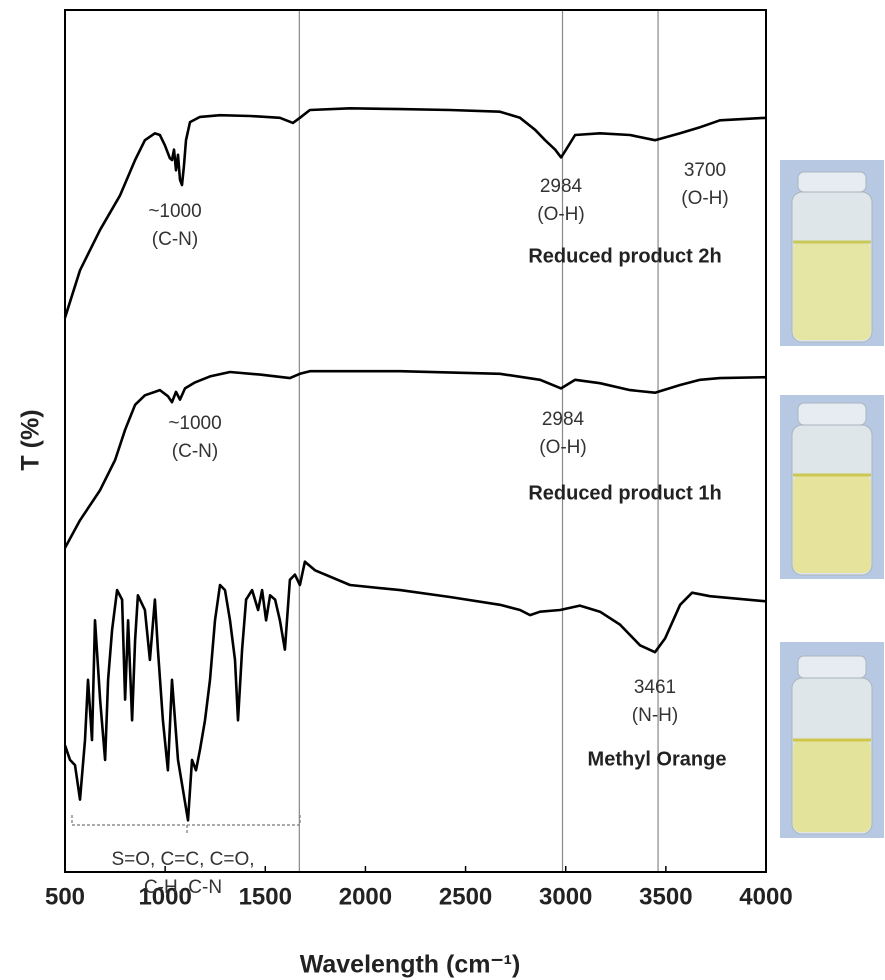  What do you see at coordinates (65, 896) in the screenshot?
I see `x-tick-label: 500` at bounding box center [65, 896].